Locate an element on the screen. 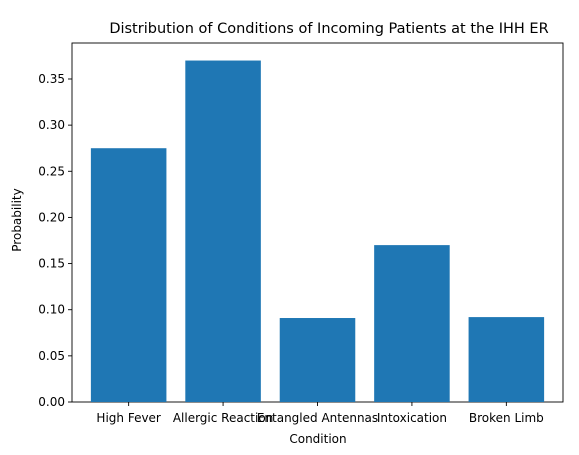 This screenshot has width=579, height=455. y-axis-label: Probability is located at coordinates (17, 219).